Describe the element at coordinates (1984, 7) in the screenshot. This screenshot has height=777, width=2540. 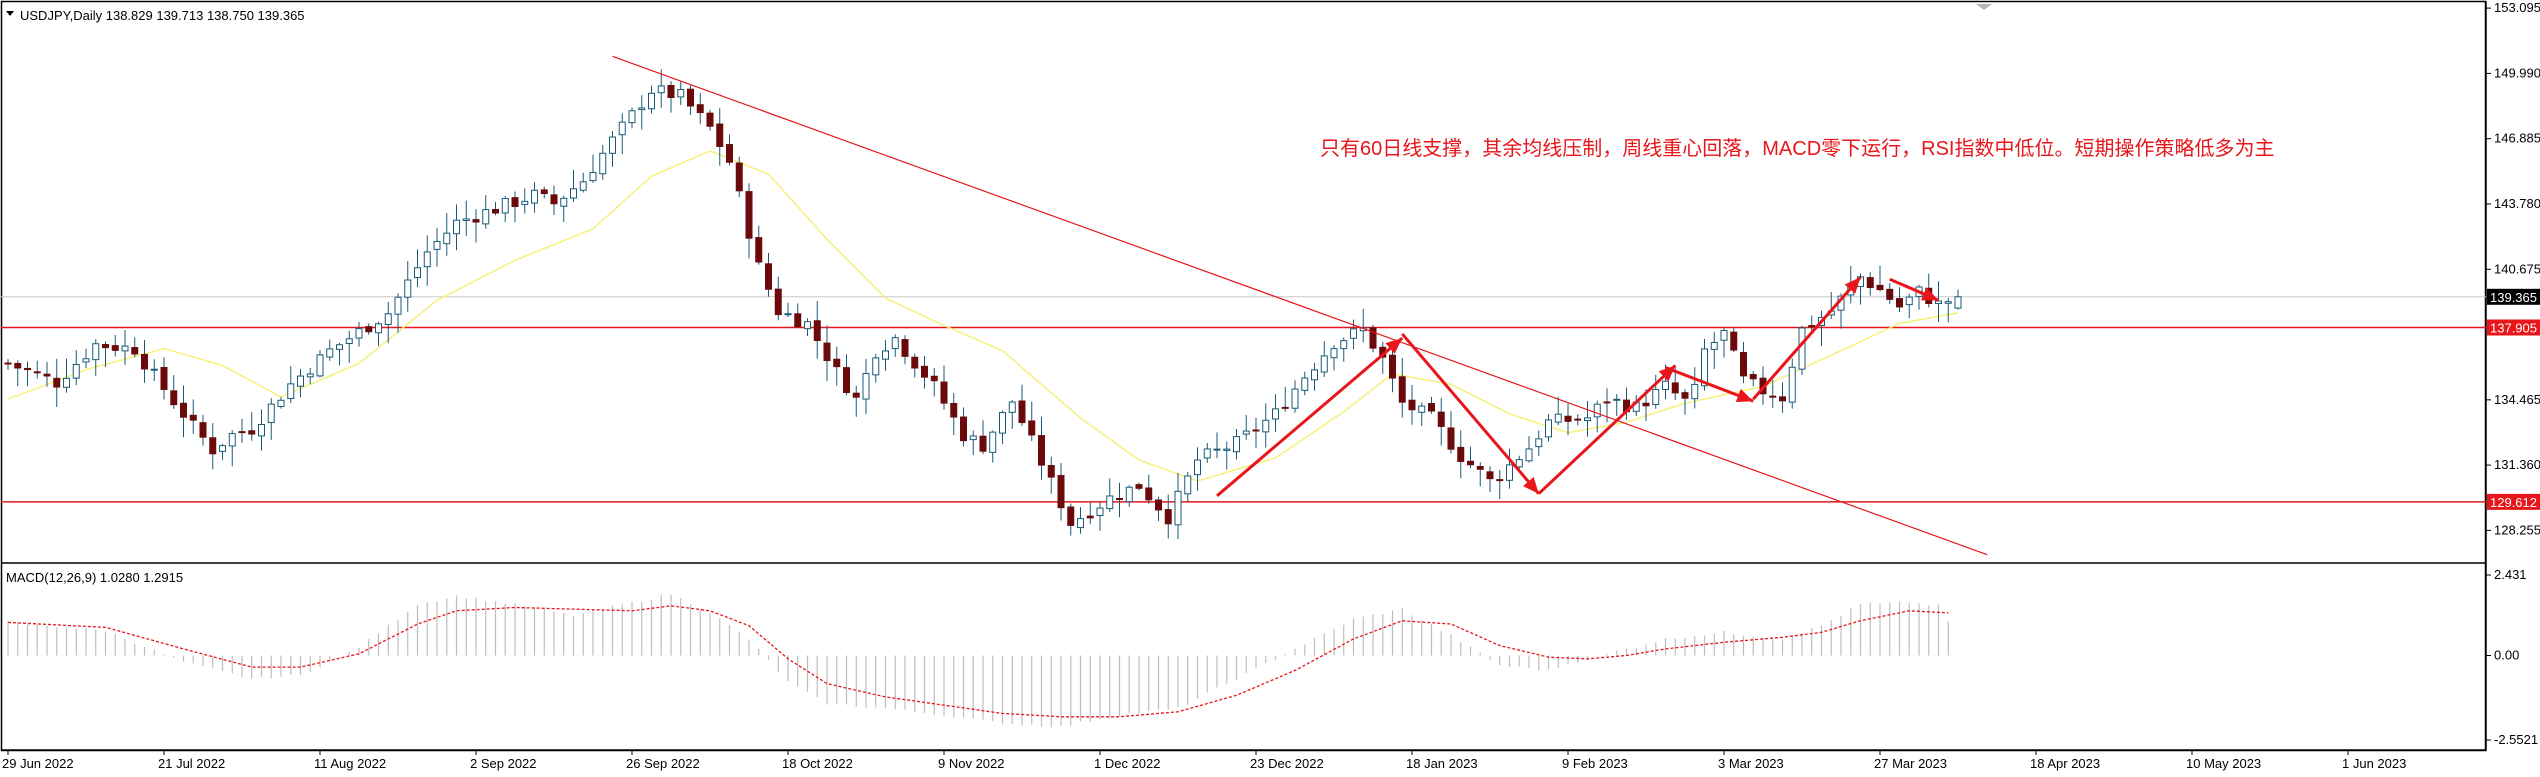
I see `scroll-marker-icon` at that location.